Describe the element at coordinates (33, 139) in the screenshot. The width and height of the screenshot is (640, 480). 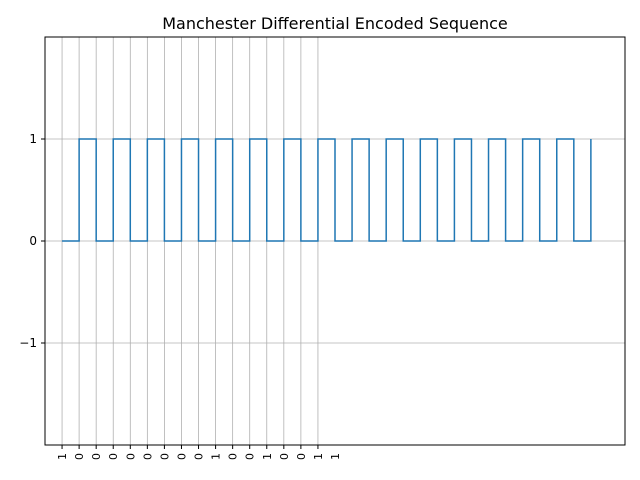
I see `y-tick-label: 1` at that location.